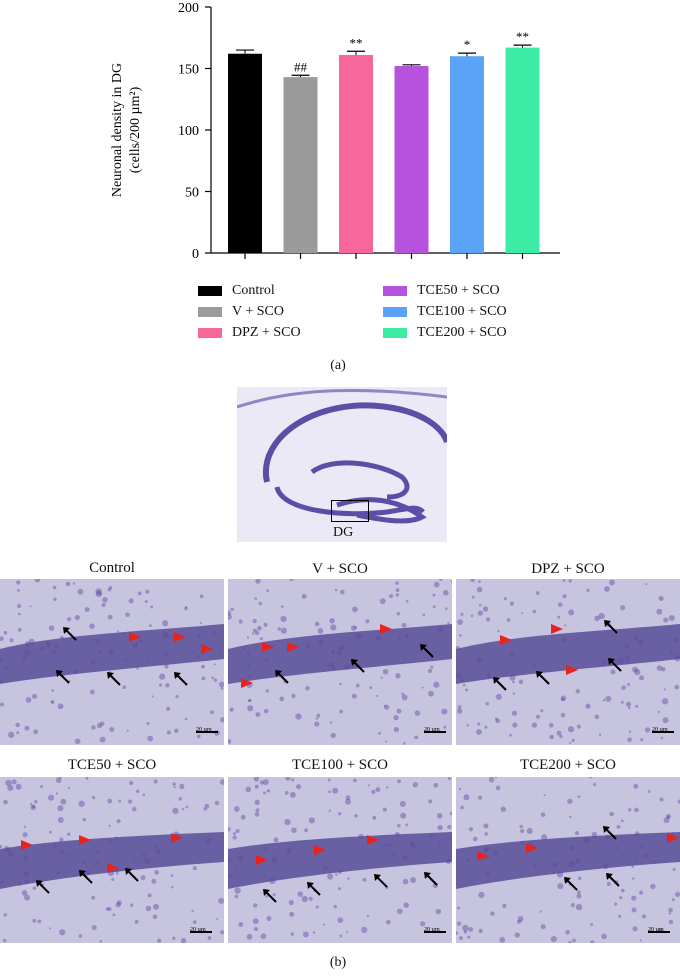 The height and width of the screenshot is (977, 680). I want to click on caption-a: (a), so click(338, 365).